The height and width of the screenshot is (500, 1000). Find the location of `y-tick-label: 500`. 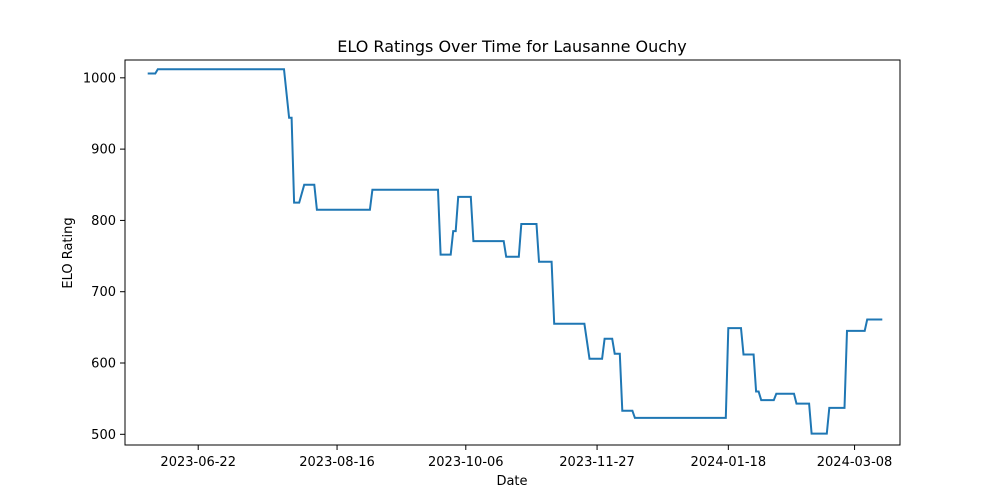

y-tick-label: 500 is located at coordinates (103, 435).